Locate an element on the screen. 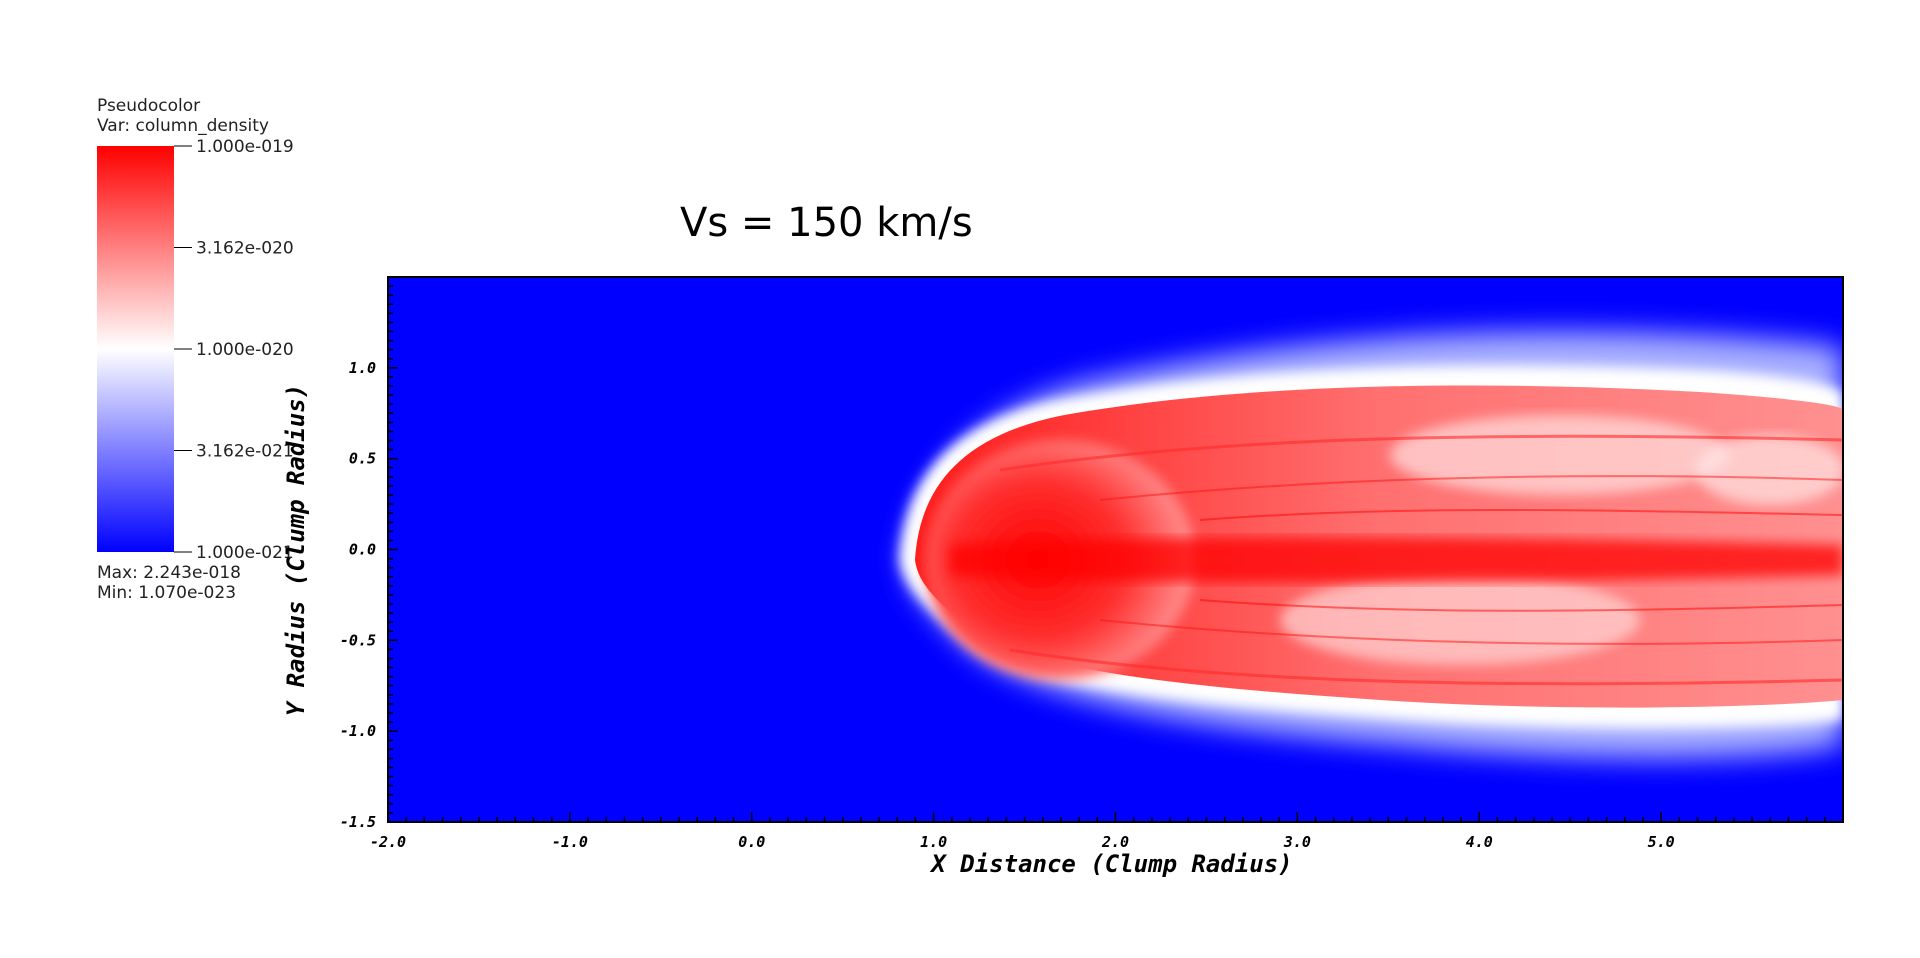  legend-plot-type: Pseudocolor is located at coordinates (148, 106).